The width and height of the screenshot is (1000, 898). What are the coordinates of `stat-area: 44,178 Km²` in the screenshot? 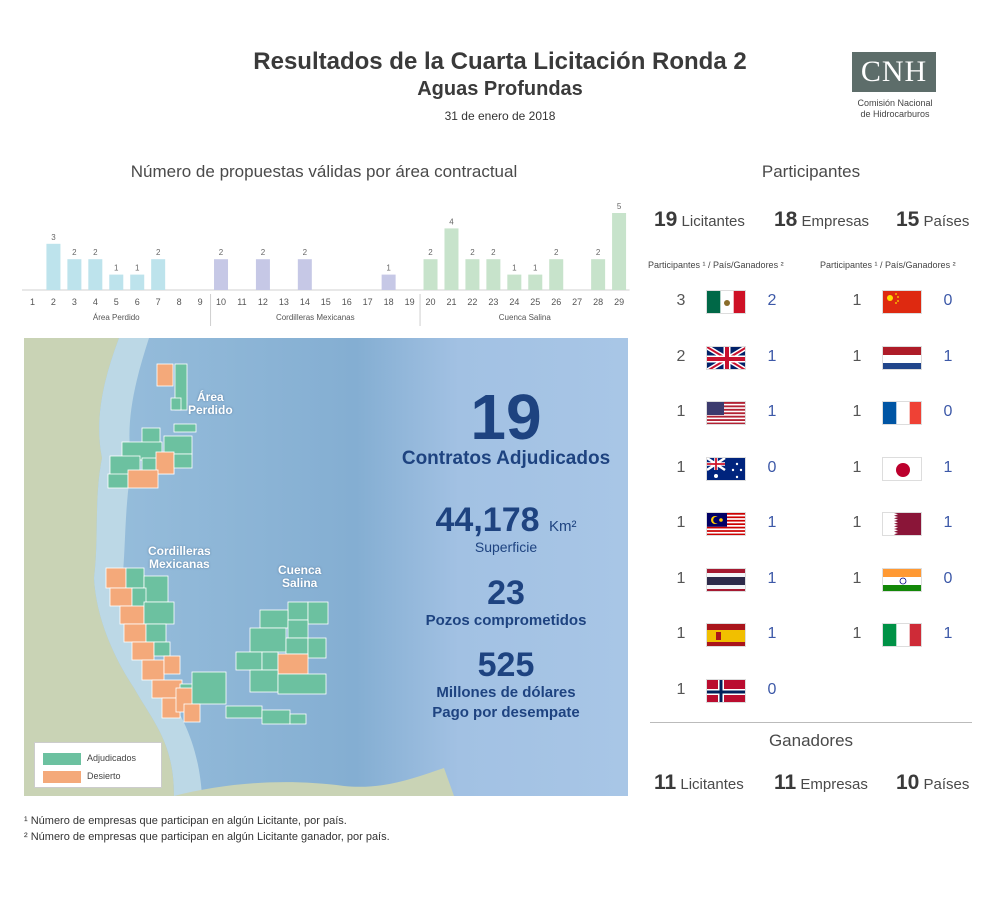 It's located at (506, 523).